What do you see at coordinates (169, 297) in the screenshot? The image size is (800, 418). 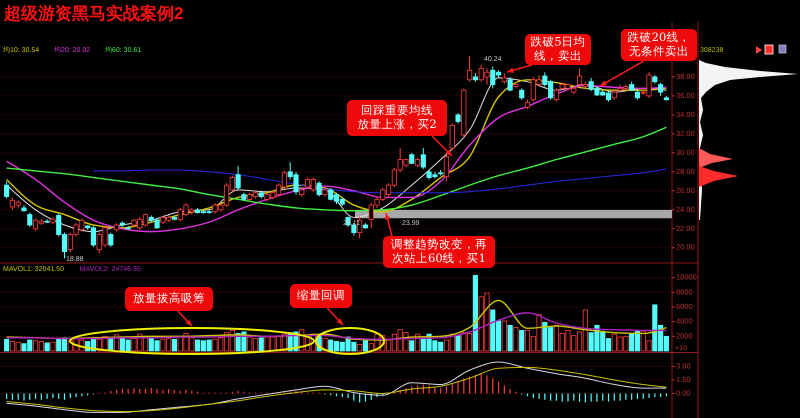 I see `annotation: 放量拔高吸筹` at bounding box center [169, 297].